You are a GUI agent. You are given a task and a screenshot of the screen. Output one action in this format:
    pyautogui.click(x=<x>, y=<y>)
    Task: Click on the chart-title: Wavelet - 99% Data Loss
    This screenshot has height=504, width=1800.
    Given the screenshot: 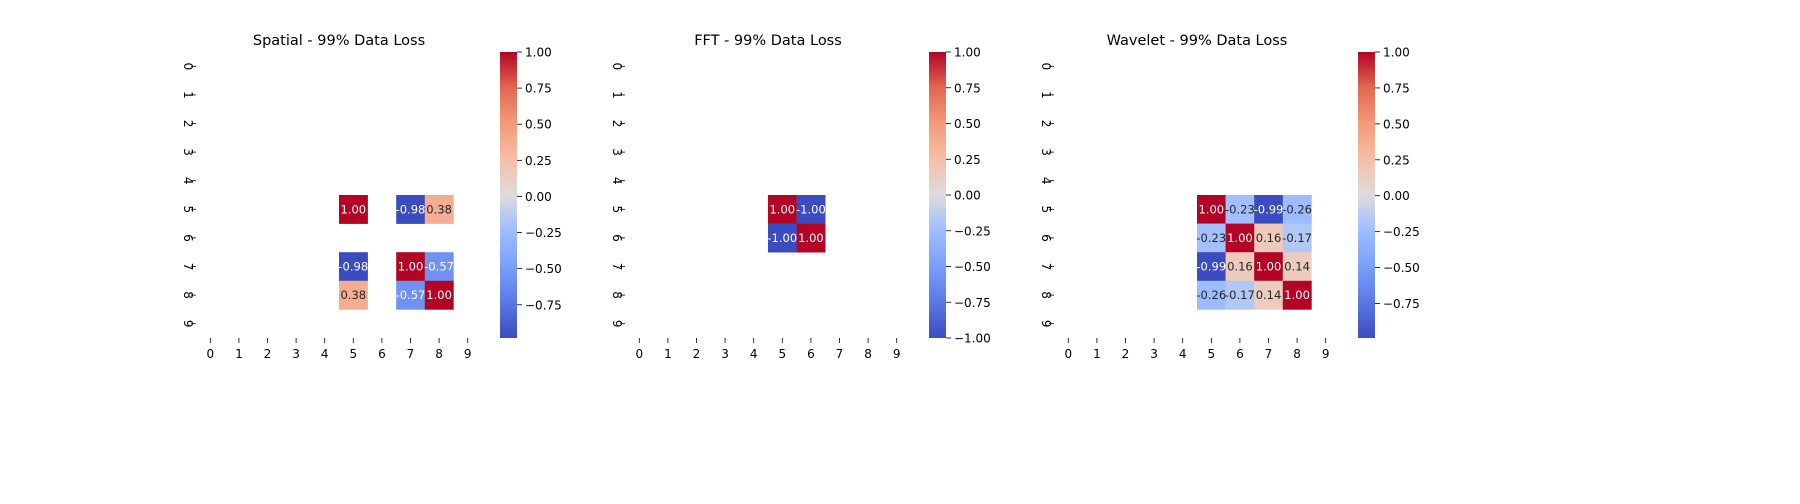 What is the action you would take?
    pyautogui.click(x=1197, y=41)
    